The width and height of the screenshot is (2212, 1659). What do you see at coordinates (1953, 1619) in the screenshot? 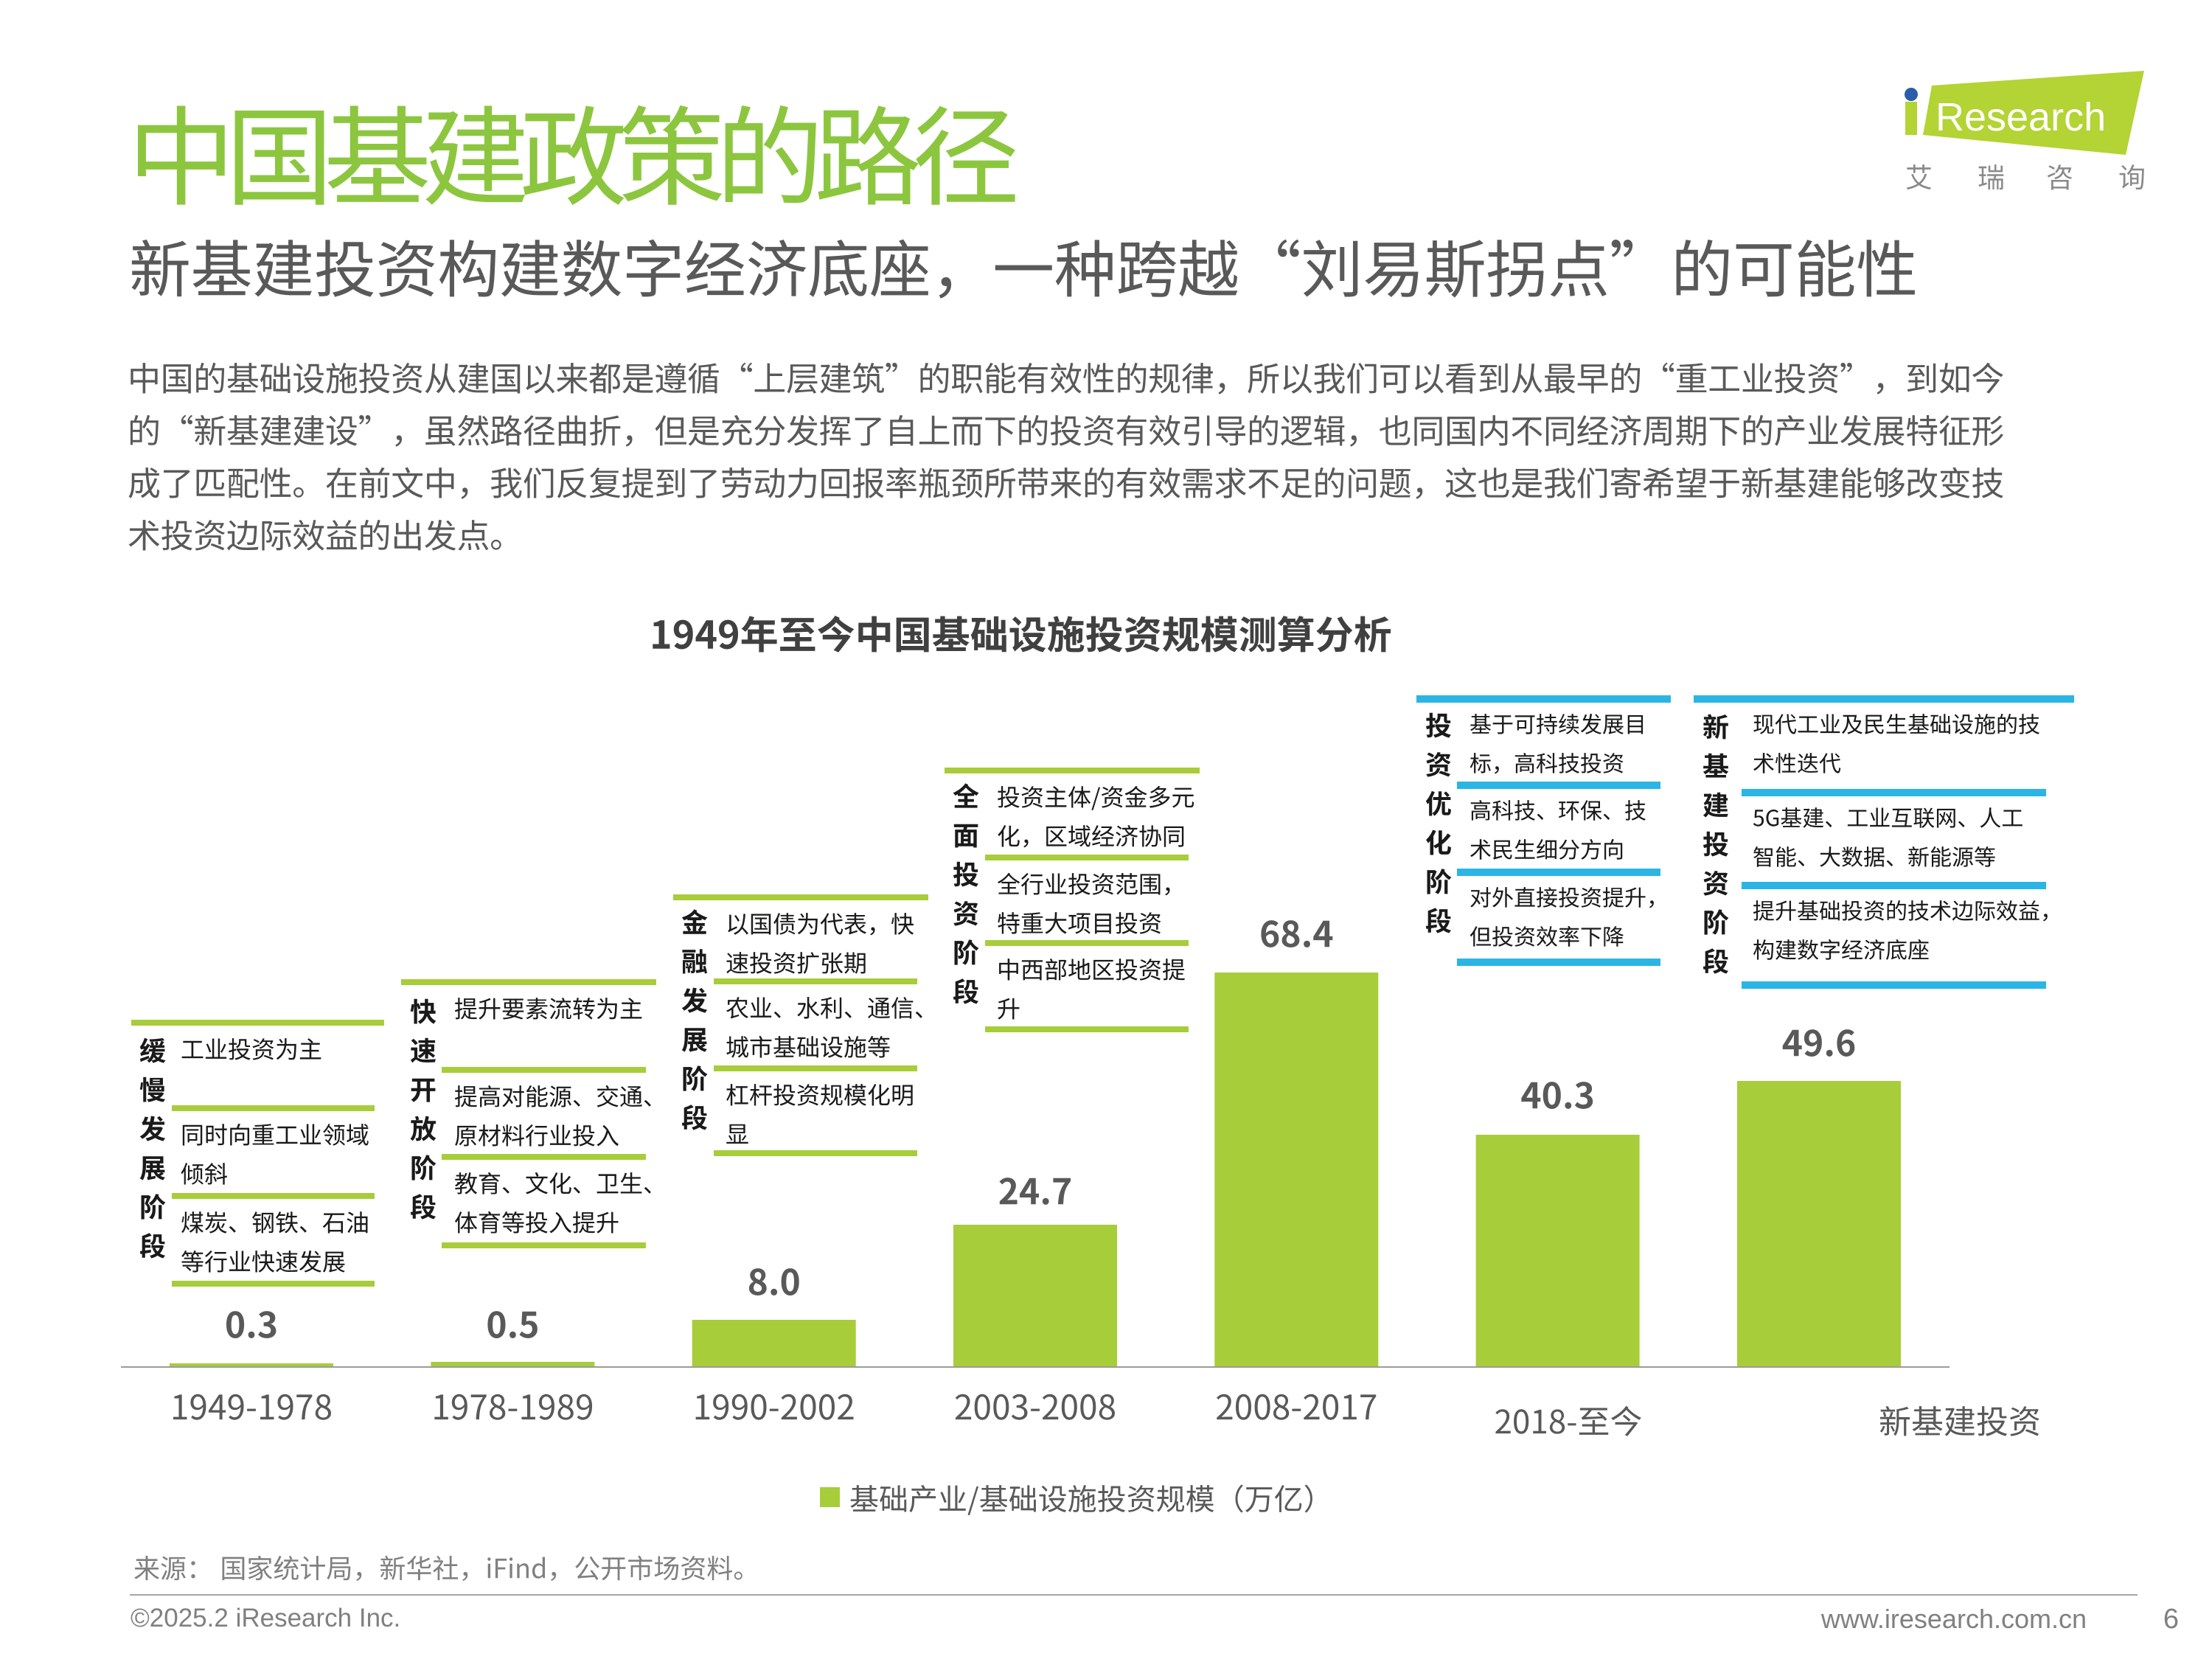
I see `svg-text: www.iresearch.com.cn` at bounding box center [1953, 1619].